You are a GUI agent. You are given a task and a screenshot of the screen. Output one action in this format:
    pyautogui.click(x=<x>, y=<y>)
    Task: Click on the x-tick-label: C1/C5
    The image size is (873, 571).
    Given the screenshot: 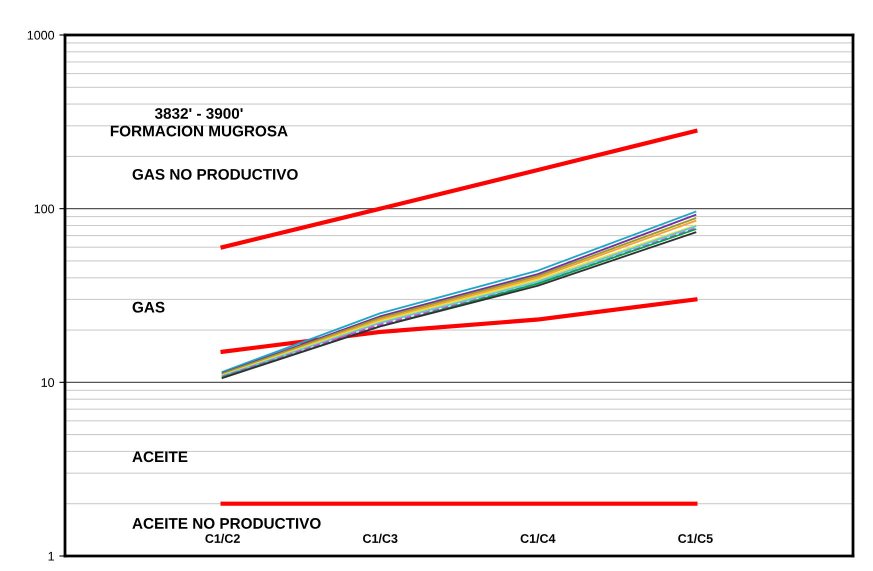 What is the action you would take?
    pyautogui.click(x=695, y=539)
    